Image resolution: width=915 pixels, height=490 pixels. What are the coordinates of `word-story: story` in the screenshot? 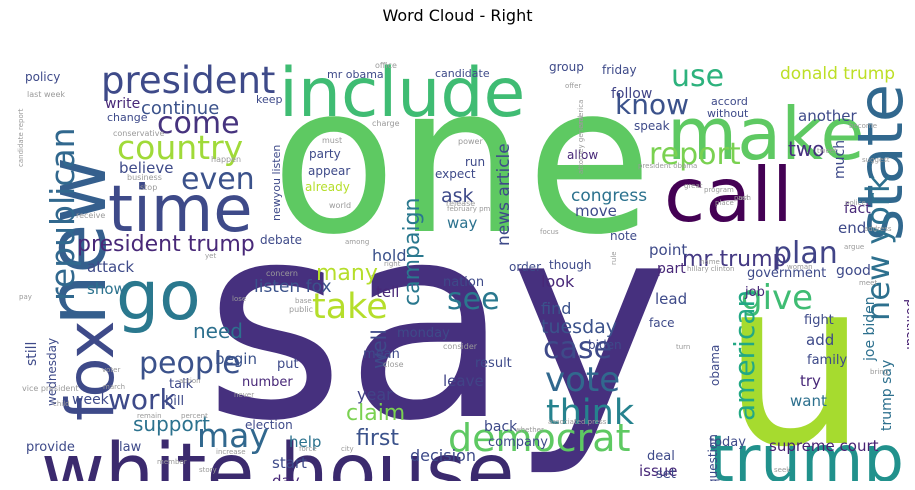 It's located at (208, 470).